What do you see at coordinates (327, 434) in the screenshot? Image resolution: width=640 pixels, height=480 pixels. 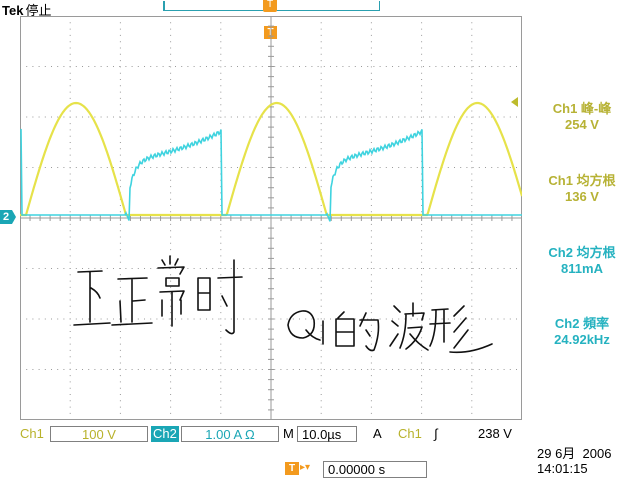 I see `timebase-value: 10.0µs` at bounding box center [327, 434].